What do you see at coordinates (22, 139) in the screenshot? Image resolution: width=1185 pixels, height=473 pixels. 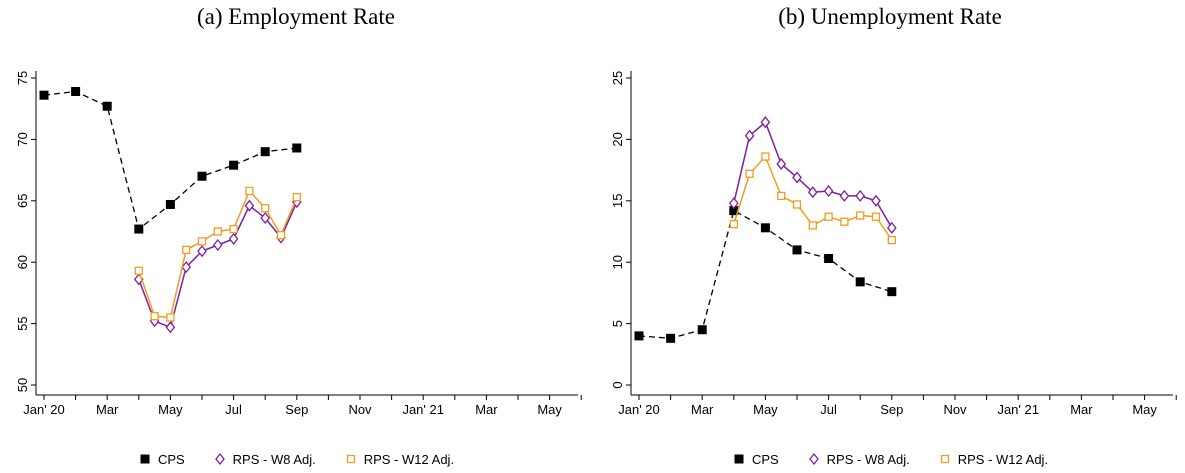 I see `y-tick-label: 70` at bounding box center [22, 139].